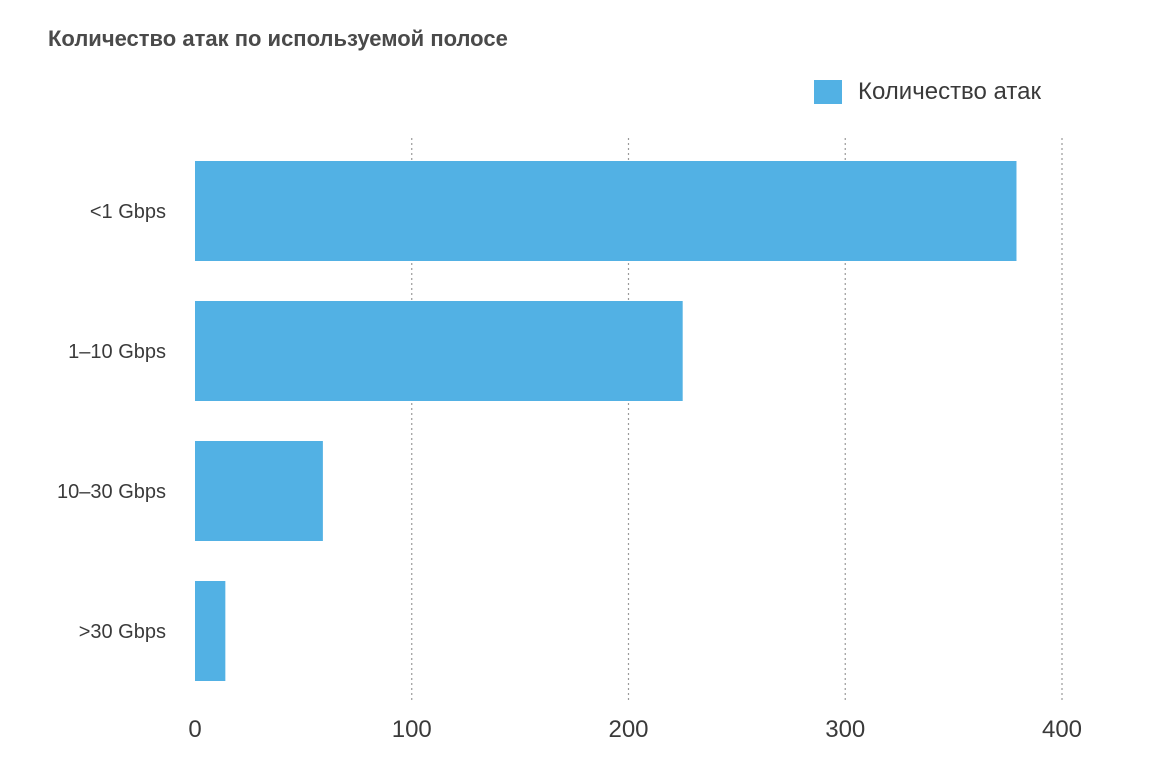 Image resolution: width=1155 pixels, height=773 pixels. What do you see at coordinates (949, 91) in the screenshot?
I see `legend-label: Количество атак` at bounding box center [949, 91].